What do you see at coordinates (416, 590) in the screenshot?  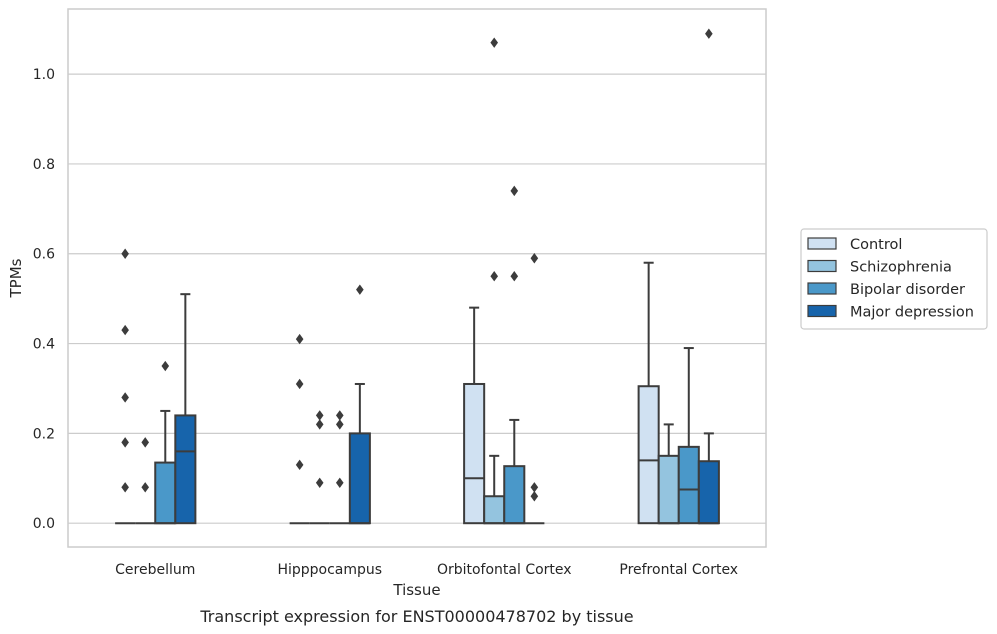 I see `x-axis-title: Tissue` at bounding box center [416, 590].